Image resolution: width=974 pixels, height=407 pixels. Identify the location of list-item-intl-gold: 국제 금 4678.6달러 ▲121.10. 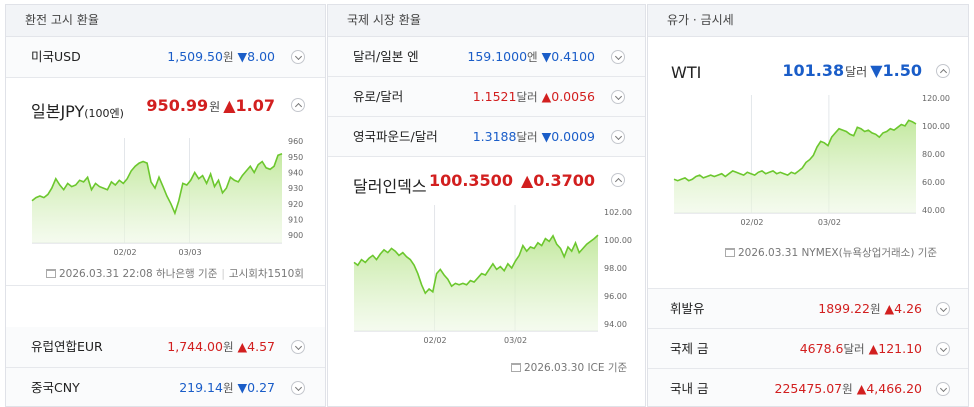
(808, 349).